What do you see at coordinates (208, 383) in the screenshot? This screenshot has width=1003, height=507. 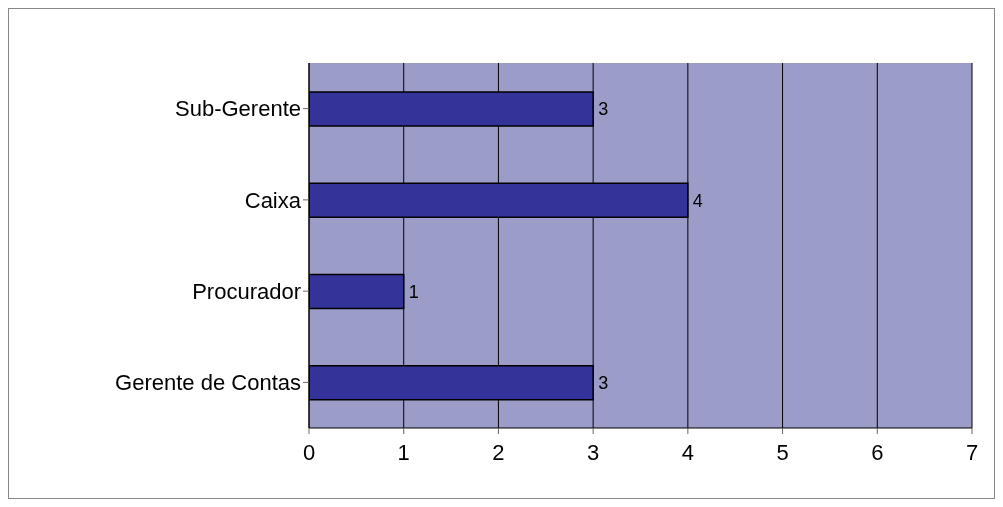 I see `y-tick-label: Gerente de Contas` at bounding box center [208, 383].